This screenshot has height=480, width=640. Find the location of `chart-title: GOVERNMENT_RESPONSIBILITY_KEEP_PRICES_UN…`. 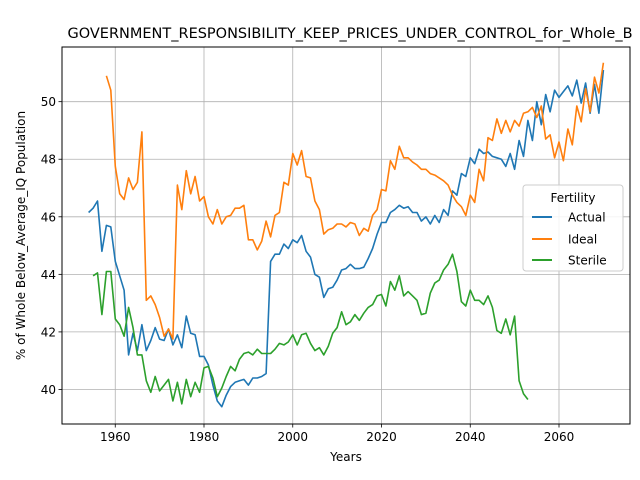

chart-title: GOVERNMENT_RESPONSIBILITY_KEEP_PRICES_UN… is located at coordinates (349, 34).